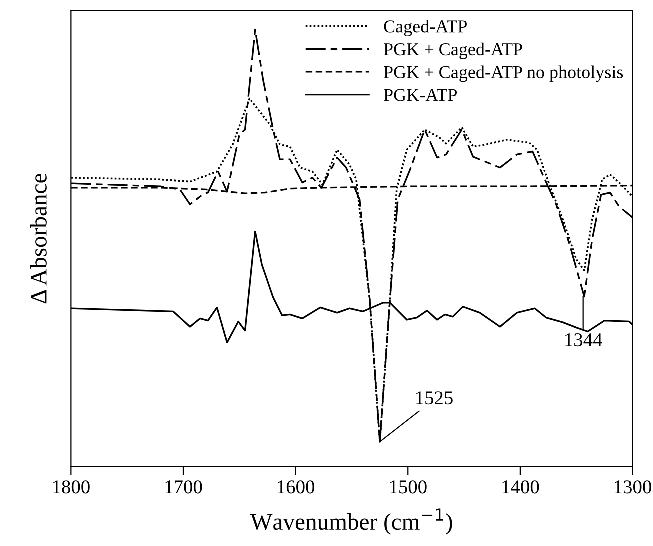 This screenshot has width=653, height=546. I want to click on x-tick-label: 1400, so click(521, 487).